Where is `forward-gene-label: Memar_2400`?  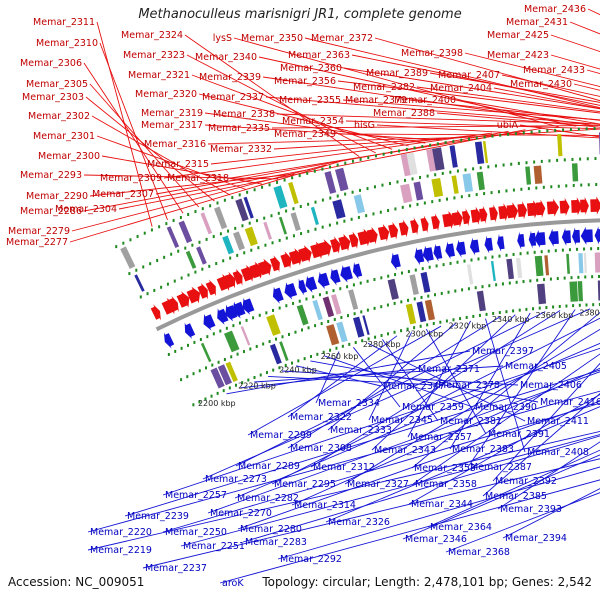
forward-gene-label: Memar_2400 is located at coordinates (425, 100).